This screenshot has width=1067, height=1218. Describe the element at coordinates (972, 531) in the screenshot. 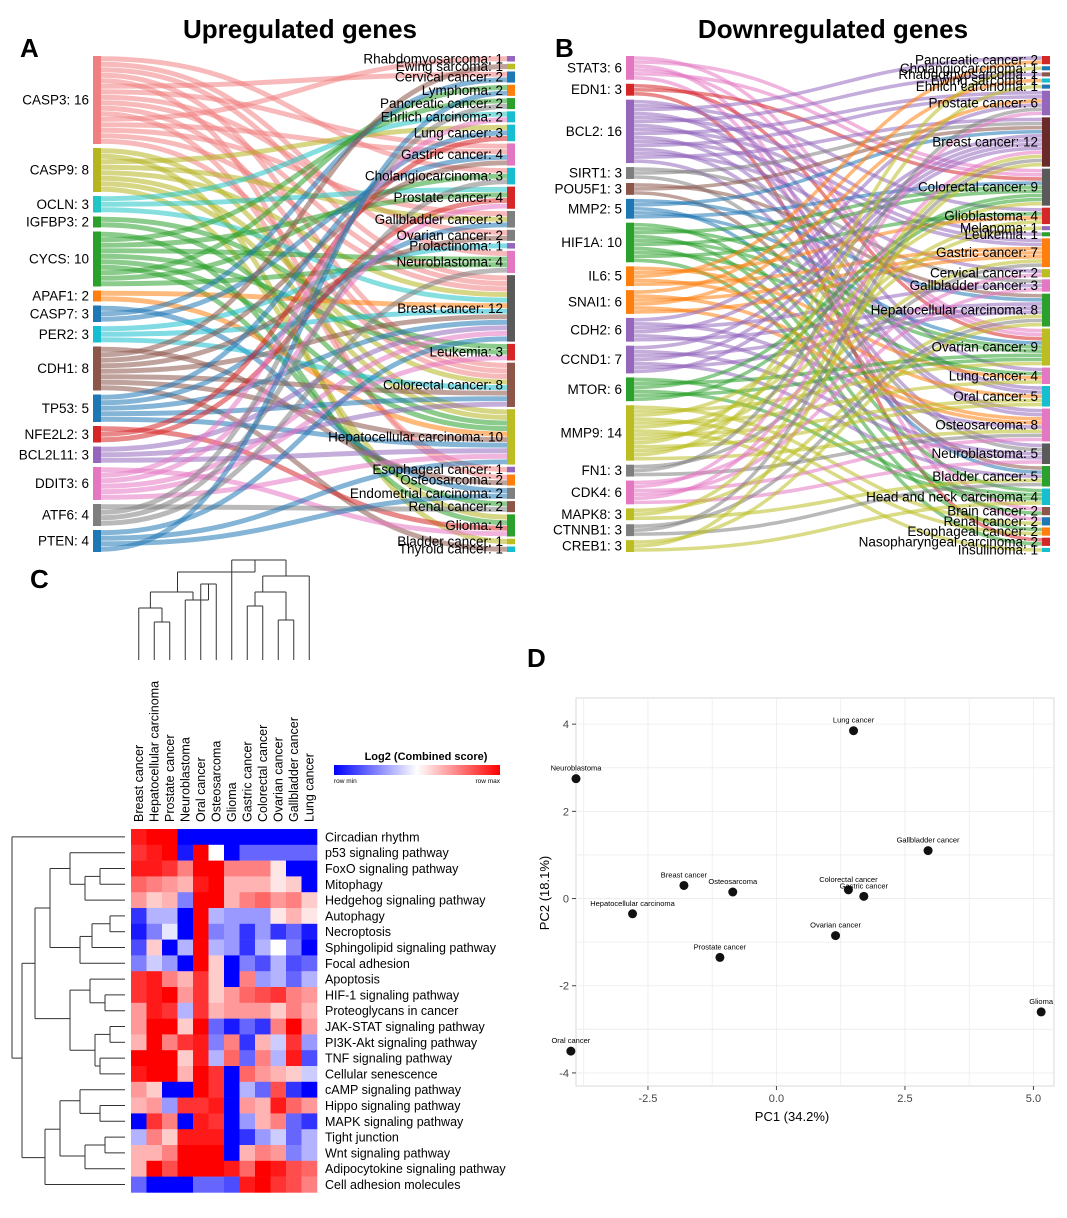

I see `disease-label-esophageal-cancer: Esophageal cancer: 2` at that location.